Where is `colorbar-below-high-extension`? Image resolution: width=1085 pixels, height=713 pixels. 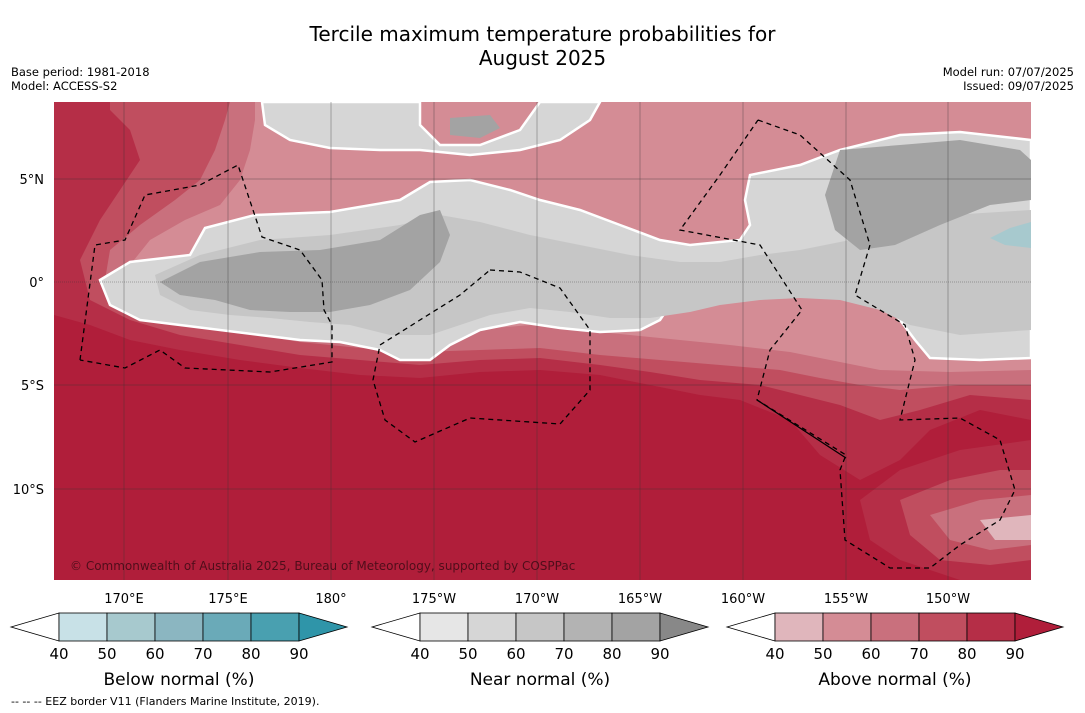 colorbar-below-high-extension is located at coordinates (323, 627).